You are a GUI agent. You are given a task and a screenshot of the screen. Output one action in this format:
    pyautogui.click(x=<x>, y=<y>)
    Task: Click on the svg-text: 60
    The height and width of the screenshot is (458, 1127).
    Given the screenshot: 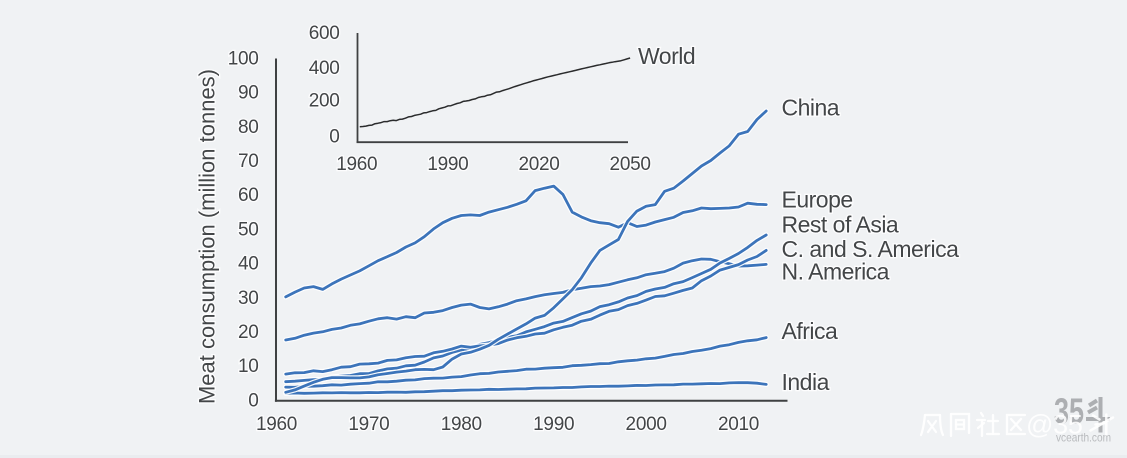 What is the action you would take?
    pyautogui.click(x=248, y=195)
    